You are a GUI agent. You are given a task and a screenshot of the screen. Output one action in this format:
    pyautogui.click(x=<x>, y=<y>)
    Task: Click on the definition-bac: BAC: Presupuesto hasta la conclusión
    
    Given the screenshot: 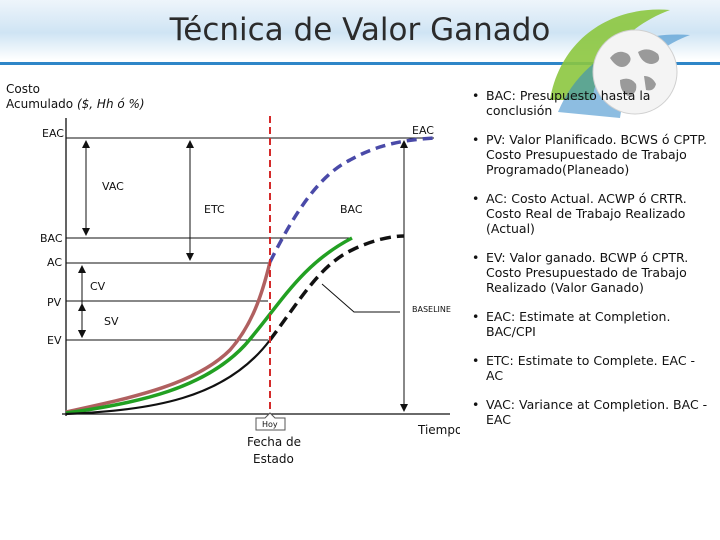 What is the action you would take?
    pyautogui.click(x=591, y=103)
    